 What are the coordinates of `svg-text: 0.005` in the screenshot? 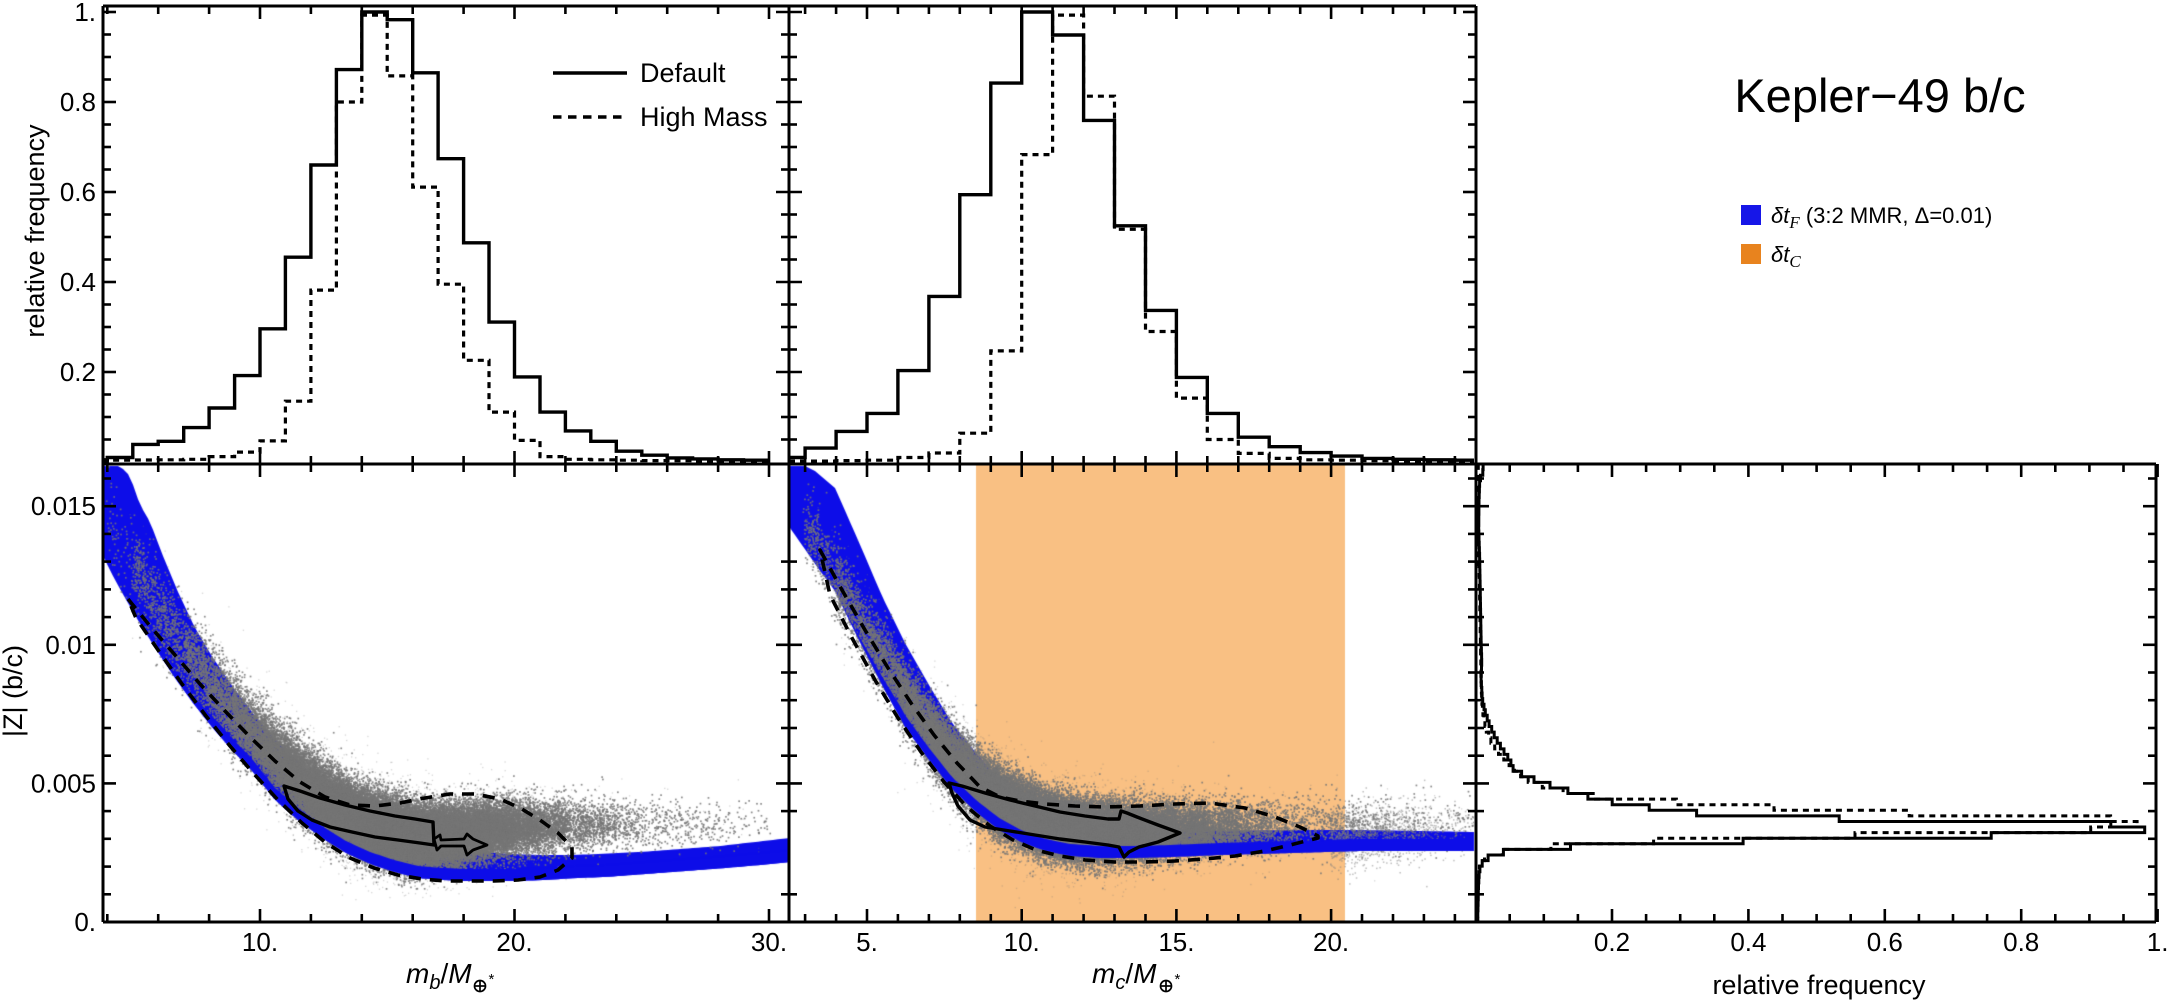 It's located at (63, 783).